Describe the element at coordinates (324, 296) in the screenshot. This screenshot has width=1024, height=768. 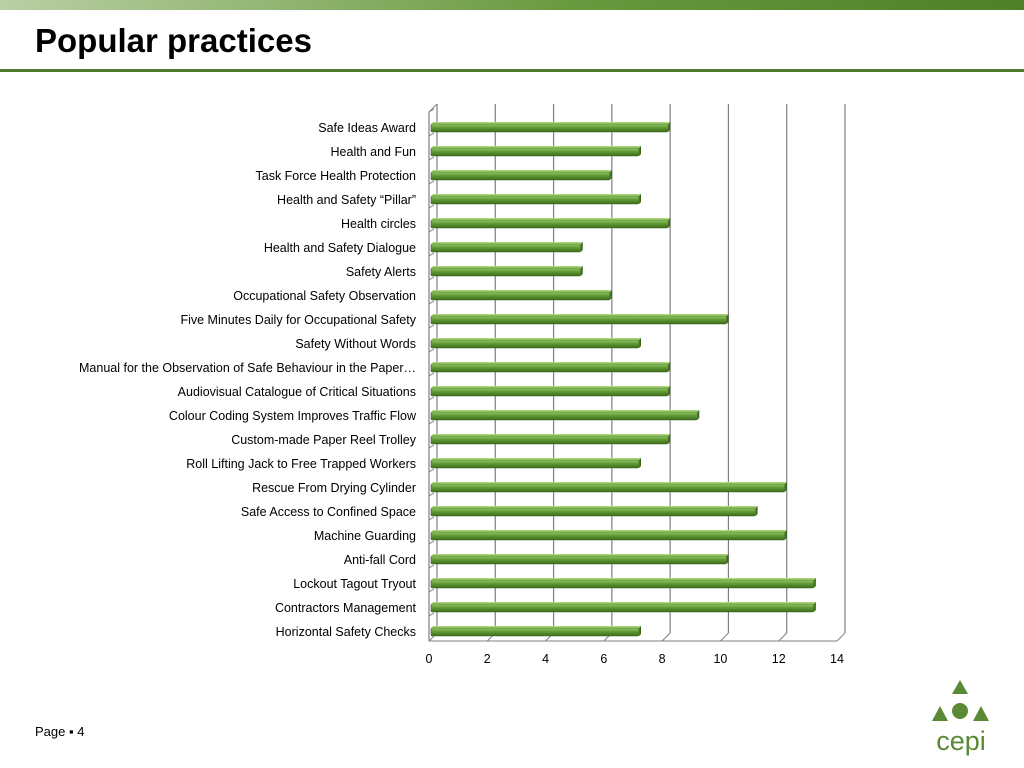
I see `category-label: Occupational Safety Observation` at that location.